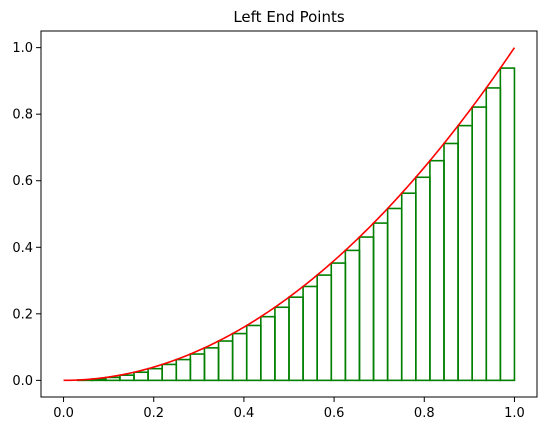 The width and height of the screenshot is (547, 433). I want to click on y-tick-label: 0.2, so click(22, 314).